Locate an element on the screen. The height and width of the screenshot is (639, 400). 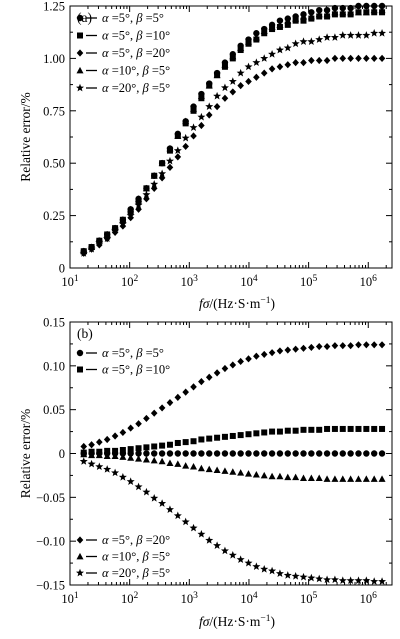
panel-label: (a) is located at coordinates (84, 17).